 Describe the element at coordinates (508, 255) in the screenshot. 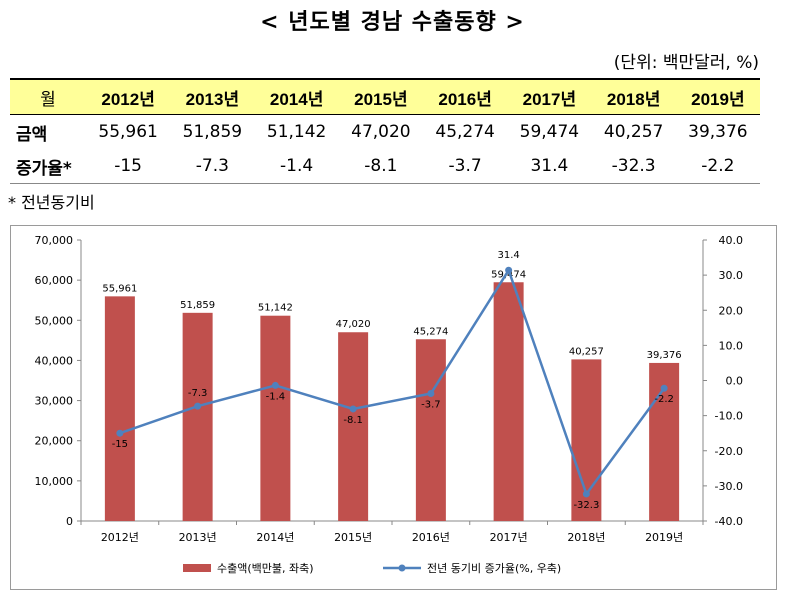

I see `growth-data-label: 31.4` at that location.